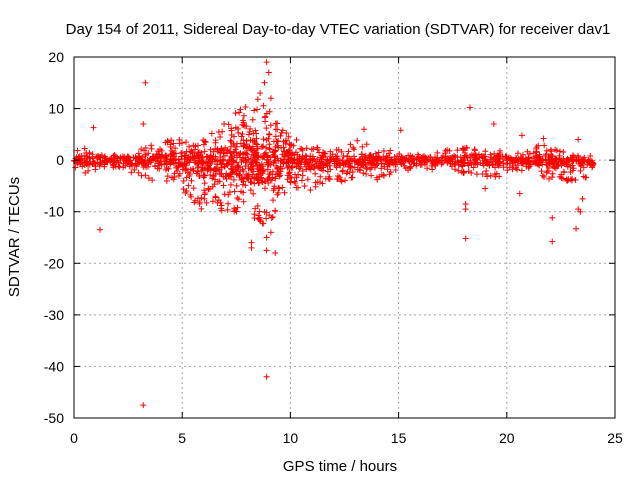 The image size is (640, 480). Describe the element at coordinates (615, 438) in the screenshot. I see `x-tick-label: 25` at that location.